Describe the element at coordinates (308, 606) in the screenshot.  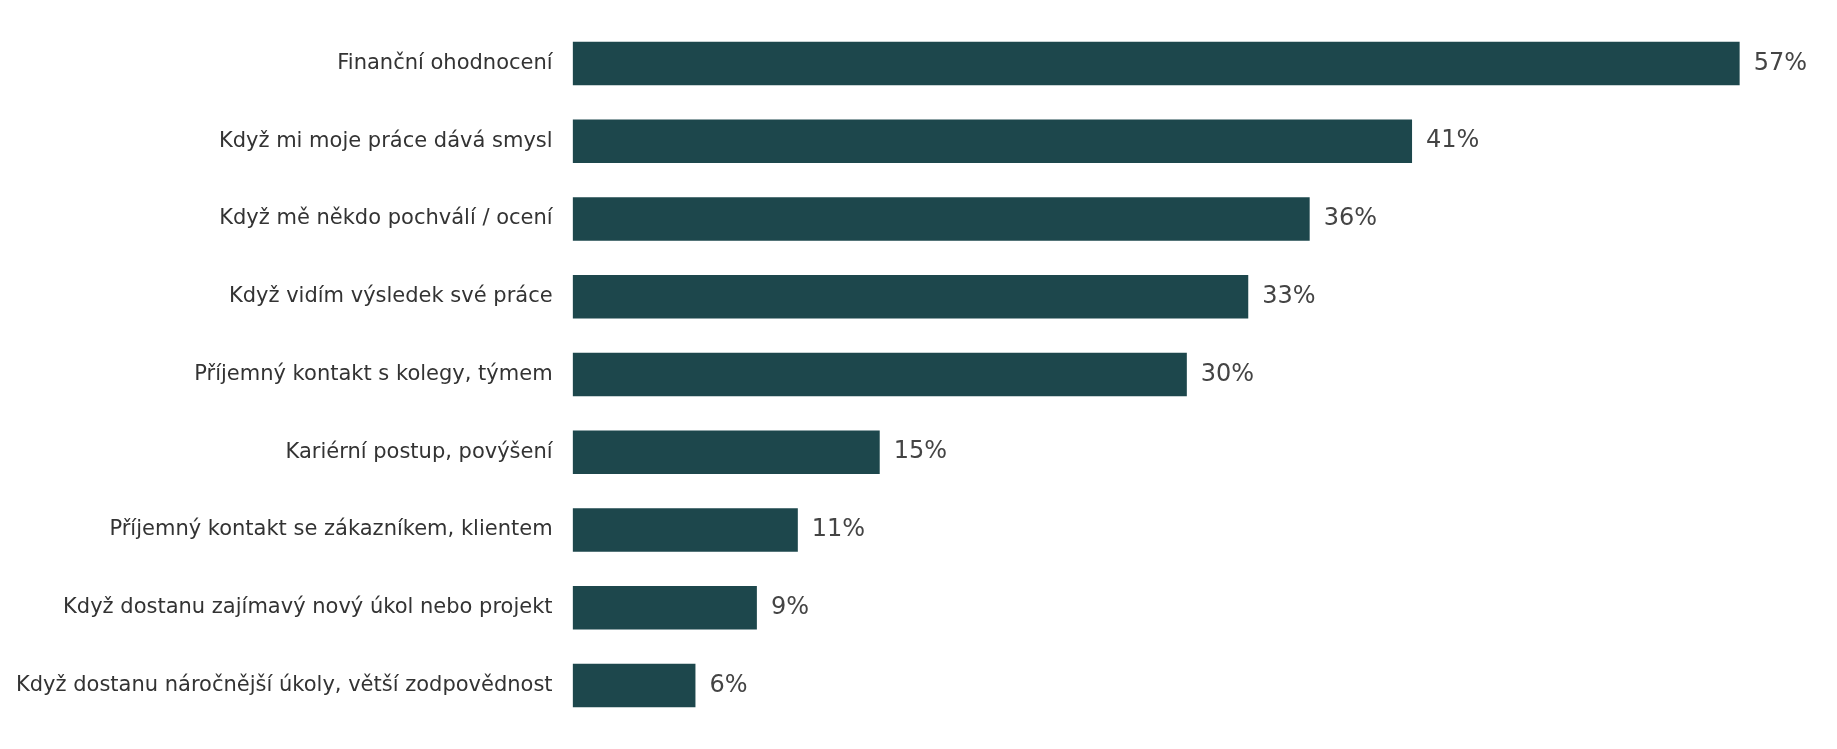
I see `y-tick-label: Když dostanu zajímavý nový úkol nebo projekt` at that location.